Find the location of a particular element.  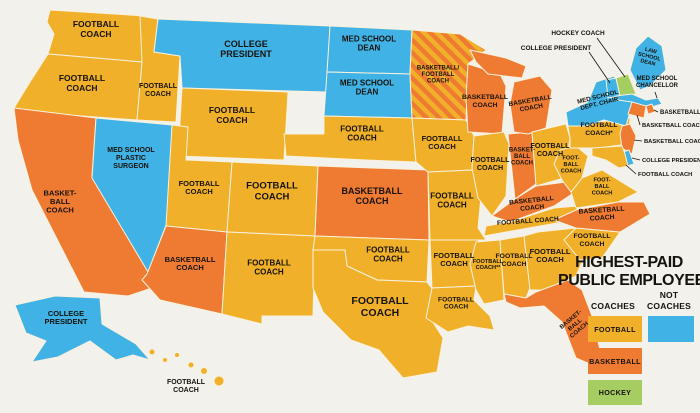

state-label-ND: MED SCHOOL DEAN is located at coordinates (369, 44).